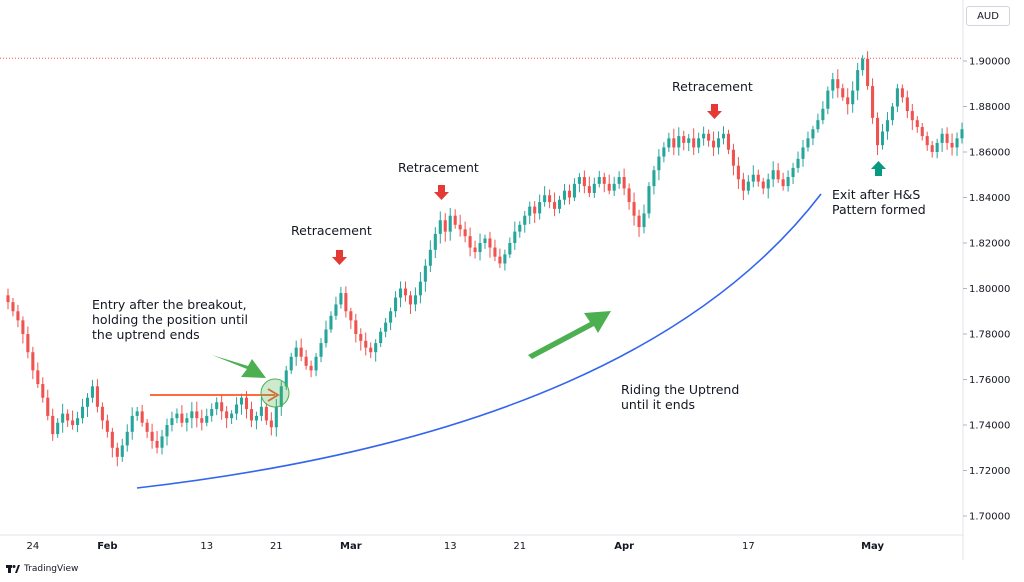 This screenshot has width=1024, height=582. What do you see at coordinates (351, 546) in the screenshot?
I see `x-tick-label: Mar` at bounding box center [351, 546].